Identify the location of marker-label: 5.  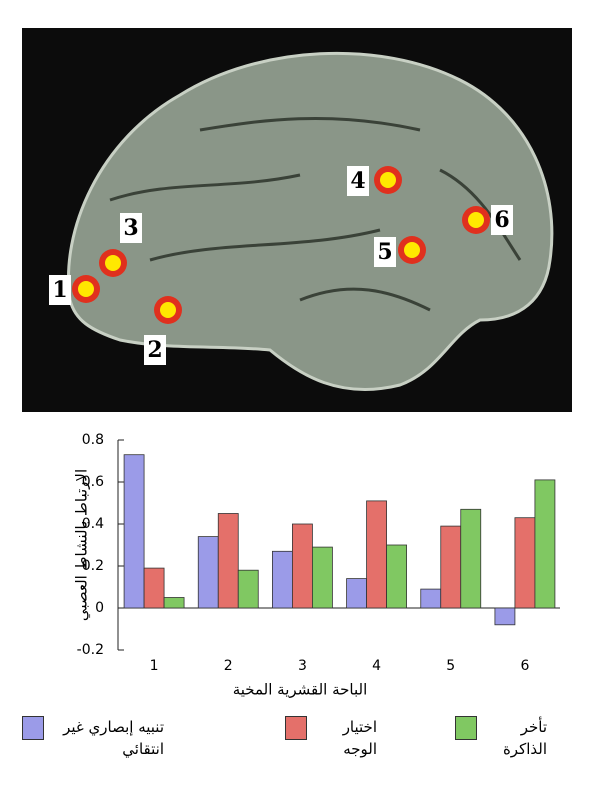
(384, 252).